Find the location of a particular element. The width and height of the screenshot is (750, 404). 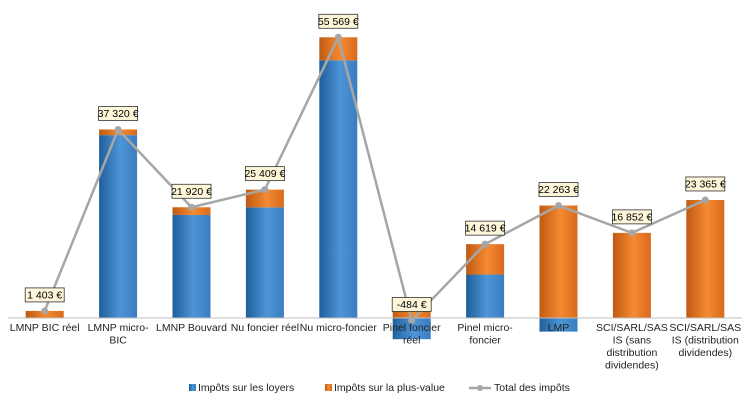

data-label-2: 21 920 € is located at coordinates (191, 191).